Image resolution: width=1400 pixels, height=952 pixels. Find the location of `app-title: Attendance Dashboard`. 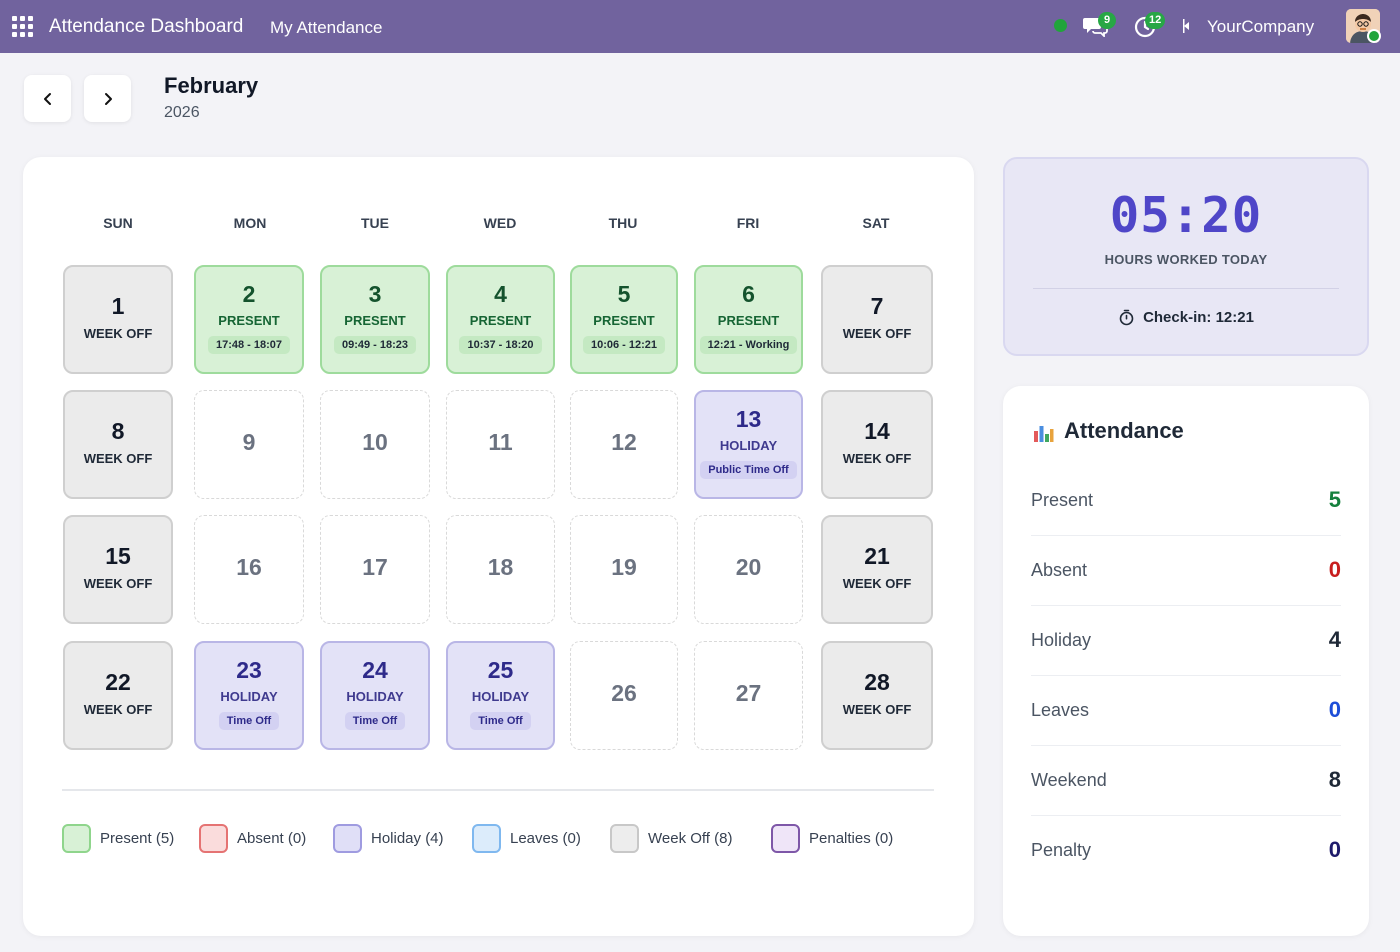

app-title: Attendance Dashboard is located at coordinates (146, 26).